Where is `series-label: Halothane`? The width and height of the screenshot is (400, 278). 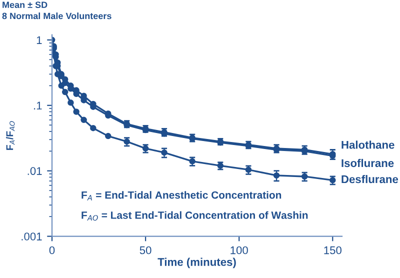 series-label: Halothane is located at coordinates (368, 144).